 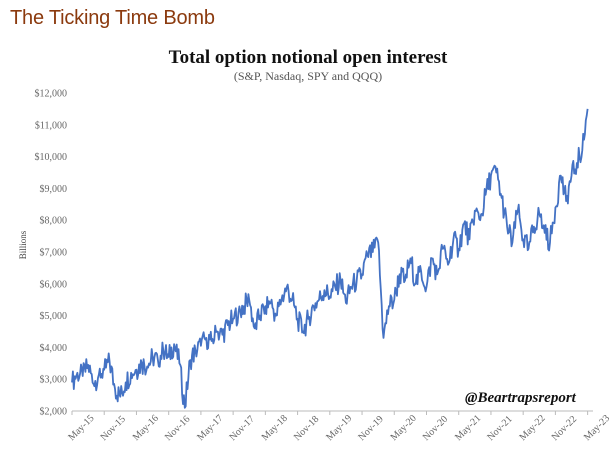 I want to click on y-tick-label: $5,000, so click(x=54, y=316).